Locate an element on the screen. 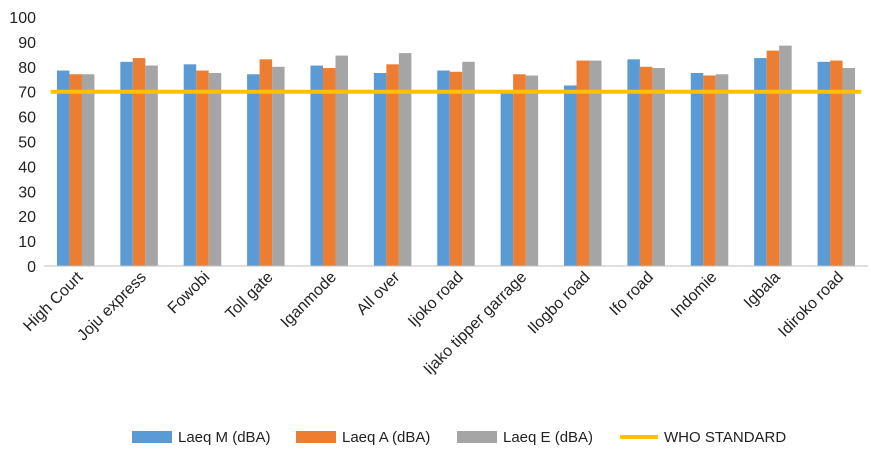  x-tick-label: Igbala is located at coordinates (762, 290).